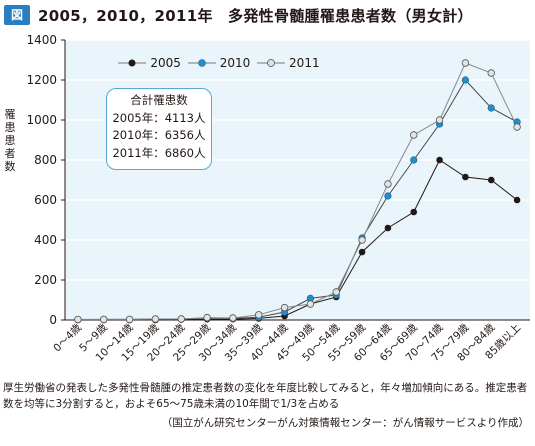  Describe the element at coordinates (159, 135) in the screenshot. I see `total-cases-2010: 2010年：6356人` at that location.